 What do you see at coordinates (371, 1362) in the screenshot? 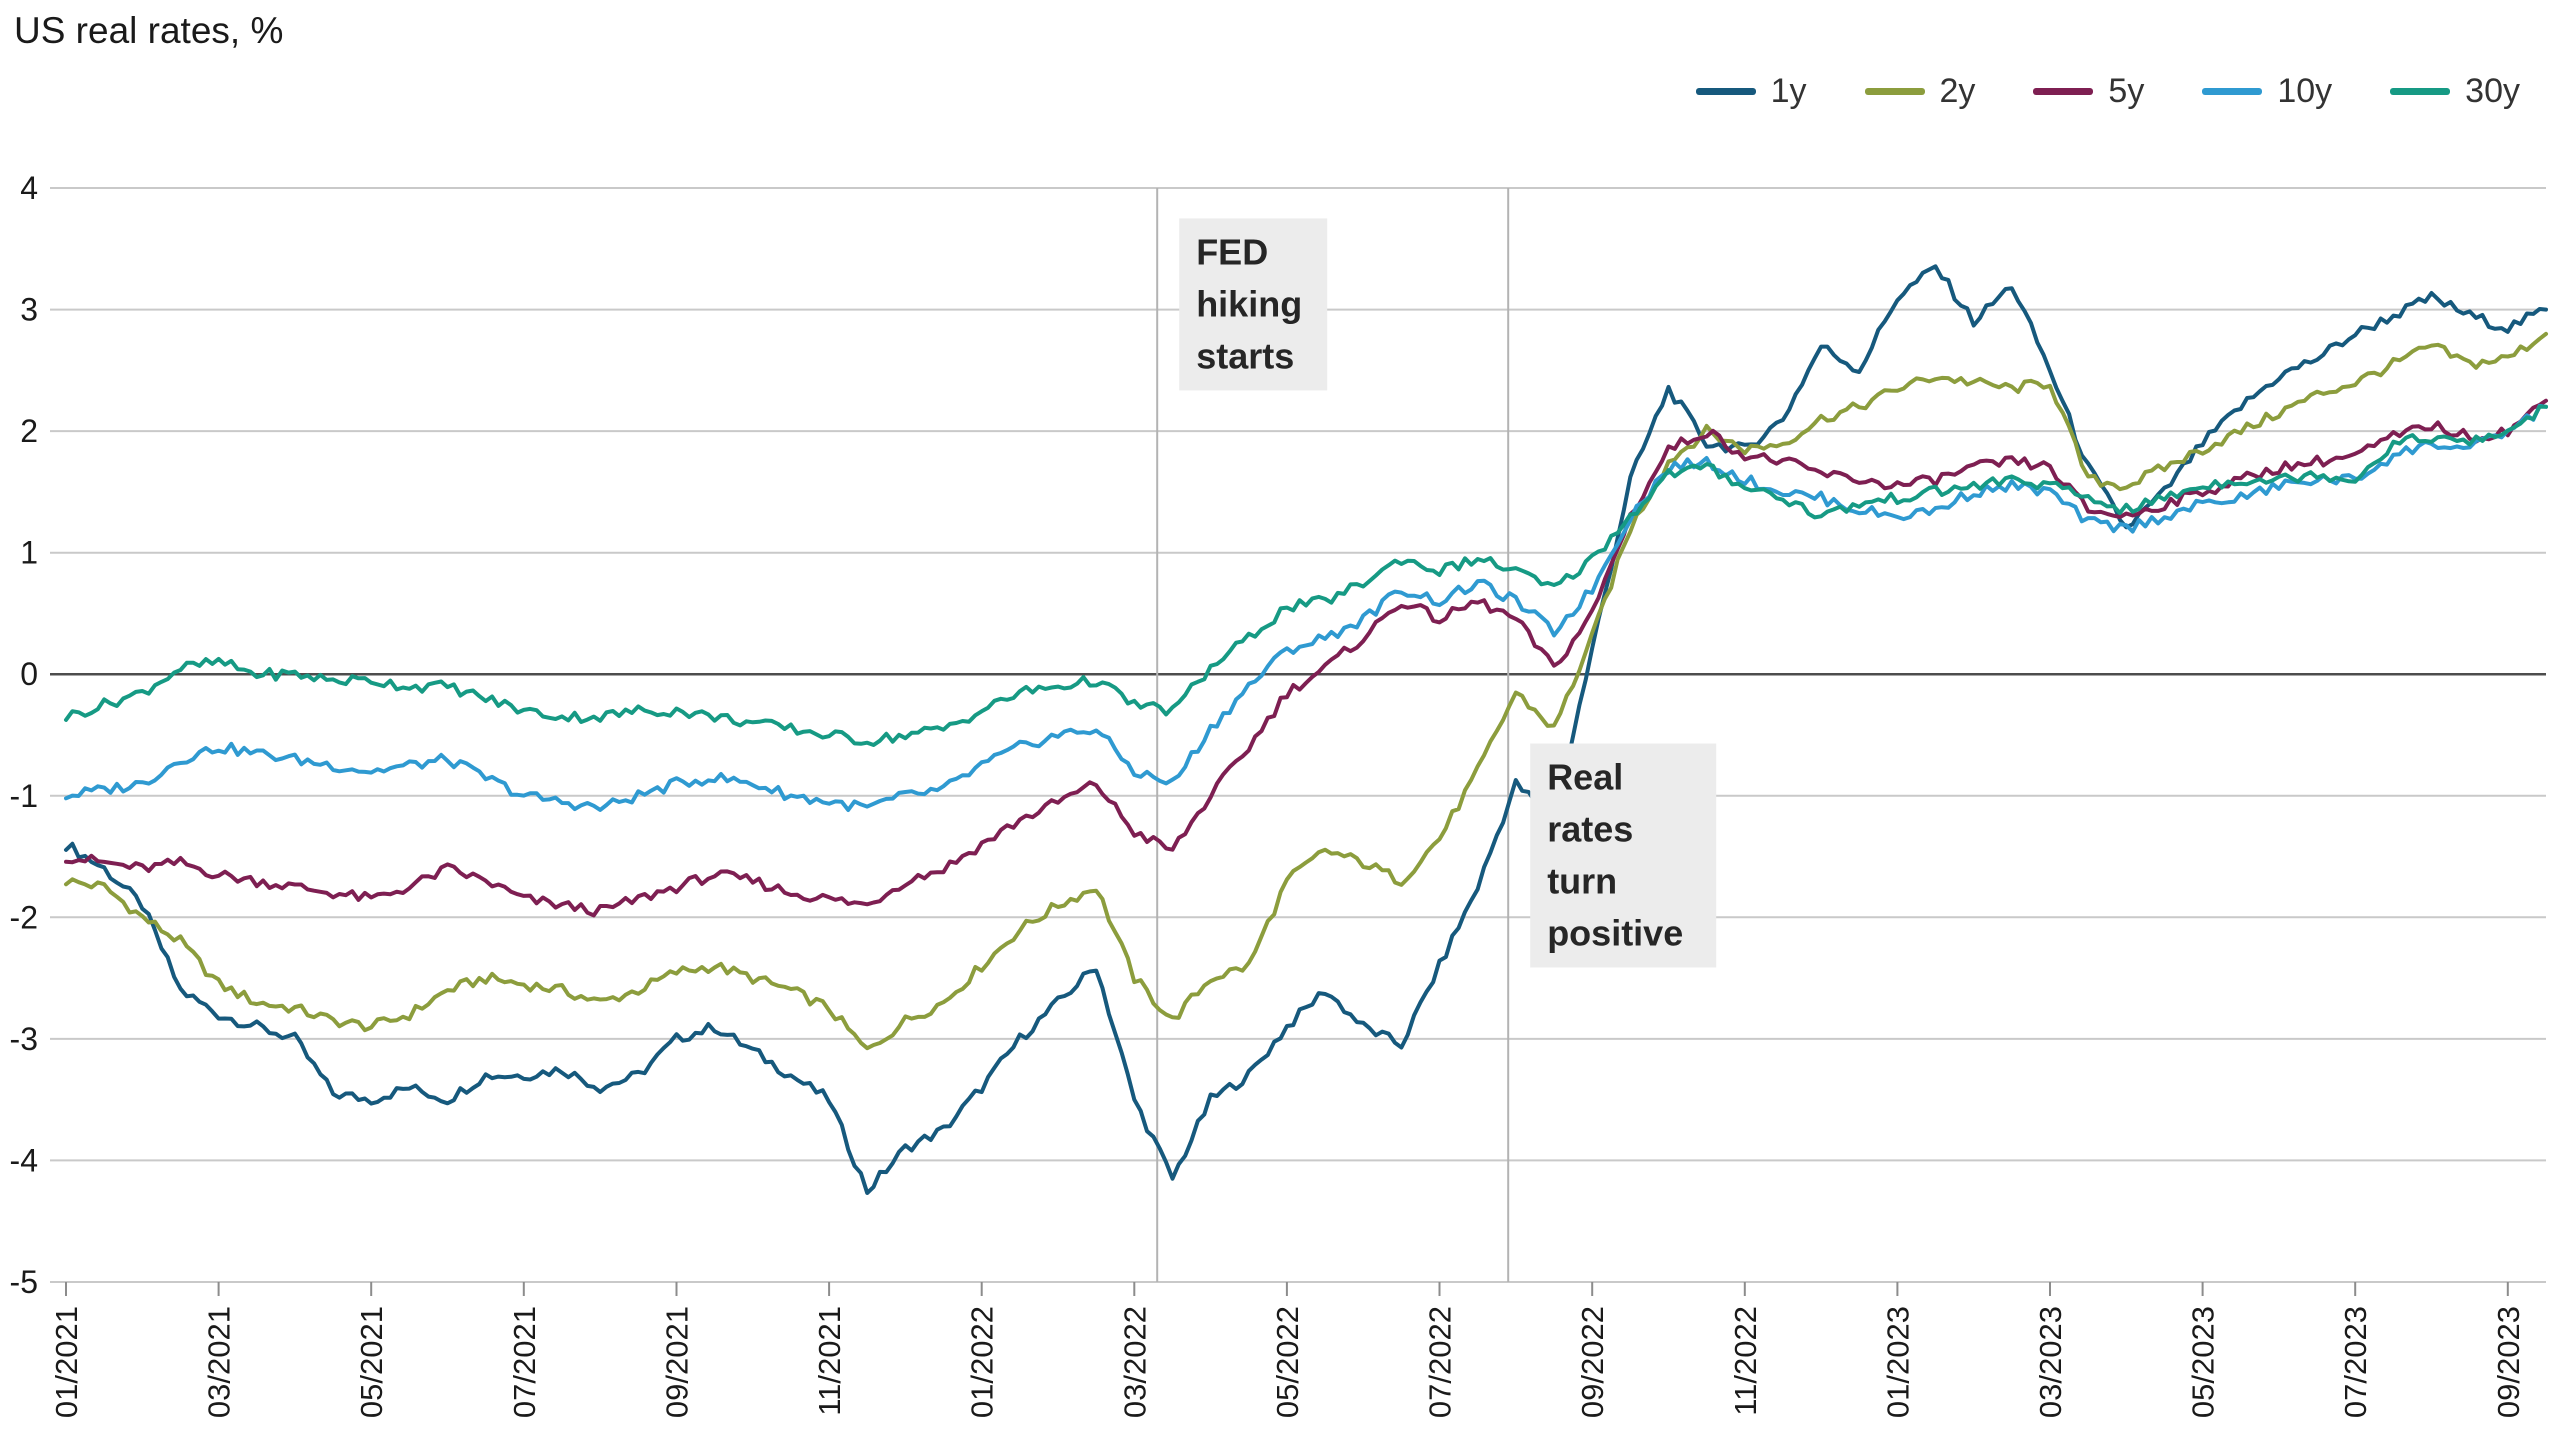
I see `x-tick-label: 05/2021` at bounding box center [371, 1362].